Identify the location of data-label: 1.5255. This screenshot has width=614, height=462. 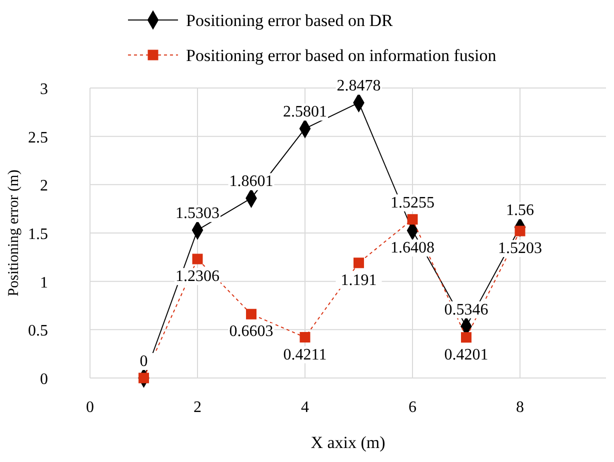
(412, 203).